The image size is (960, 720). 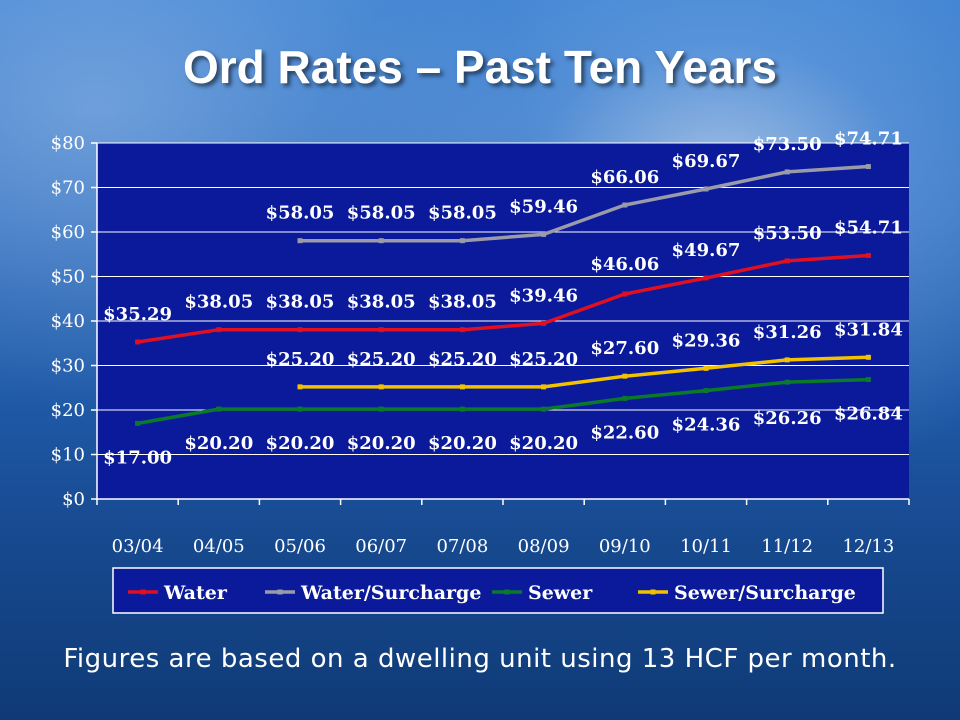 I want to click on data-label: $39.46, so click(x=543, y=295).